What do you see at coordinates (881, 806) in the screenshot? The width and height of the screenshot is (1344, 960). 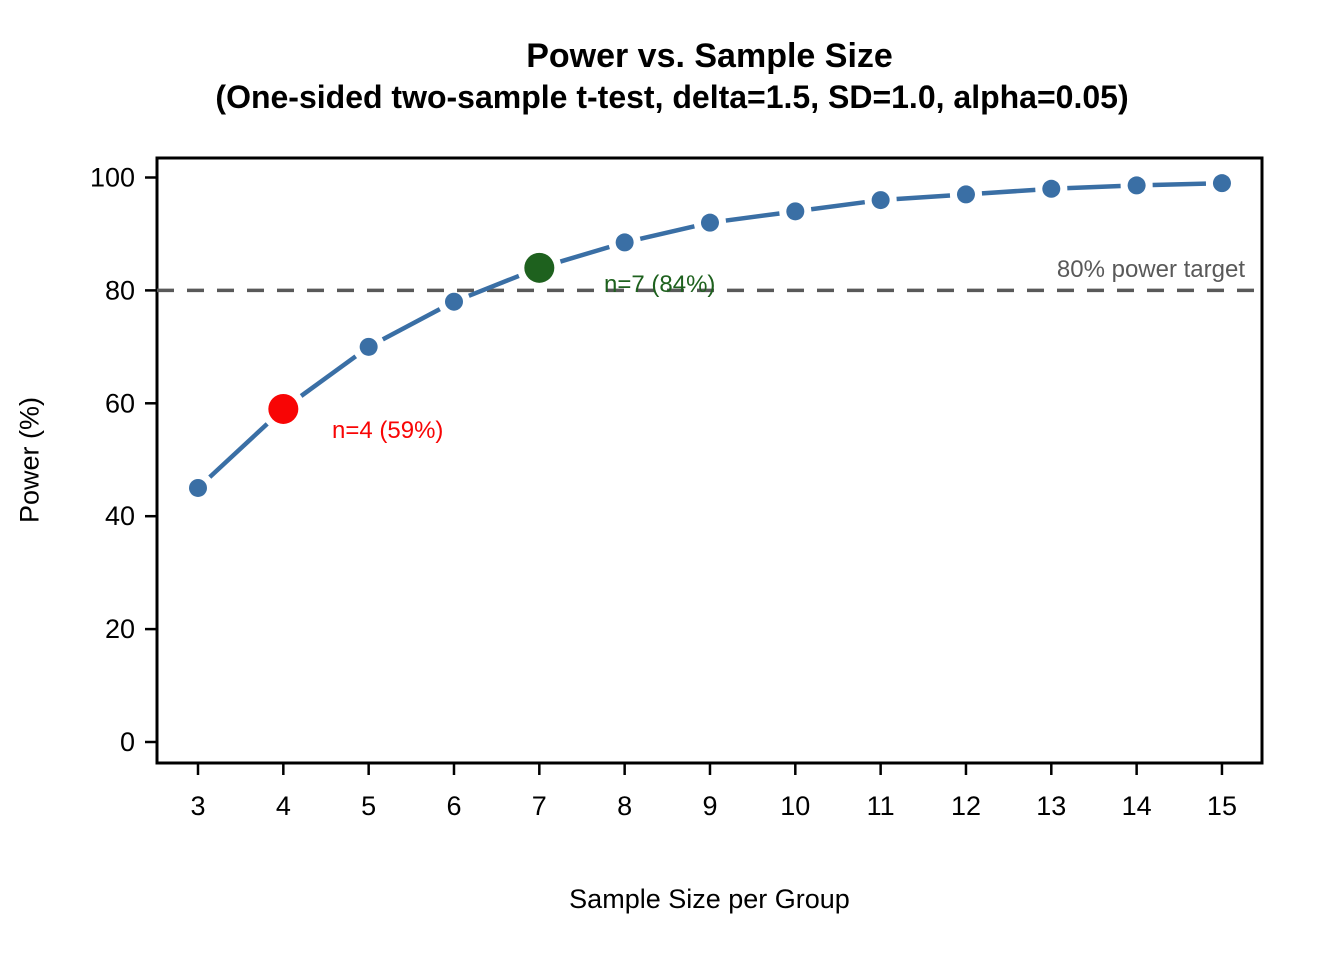 I see `x-axis-tick-label: 11` at bounding box center [881, 806].